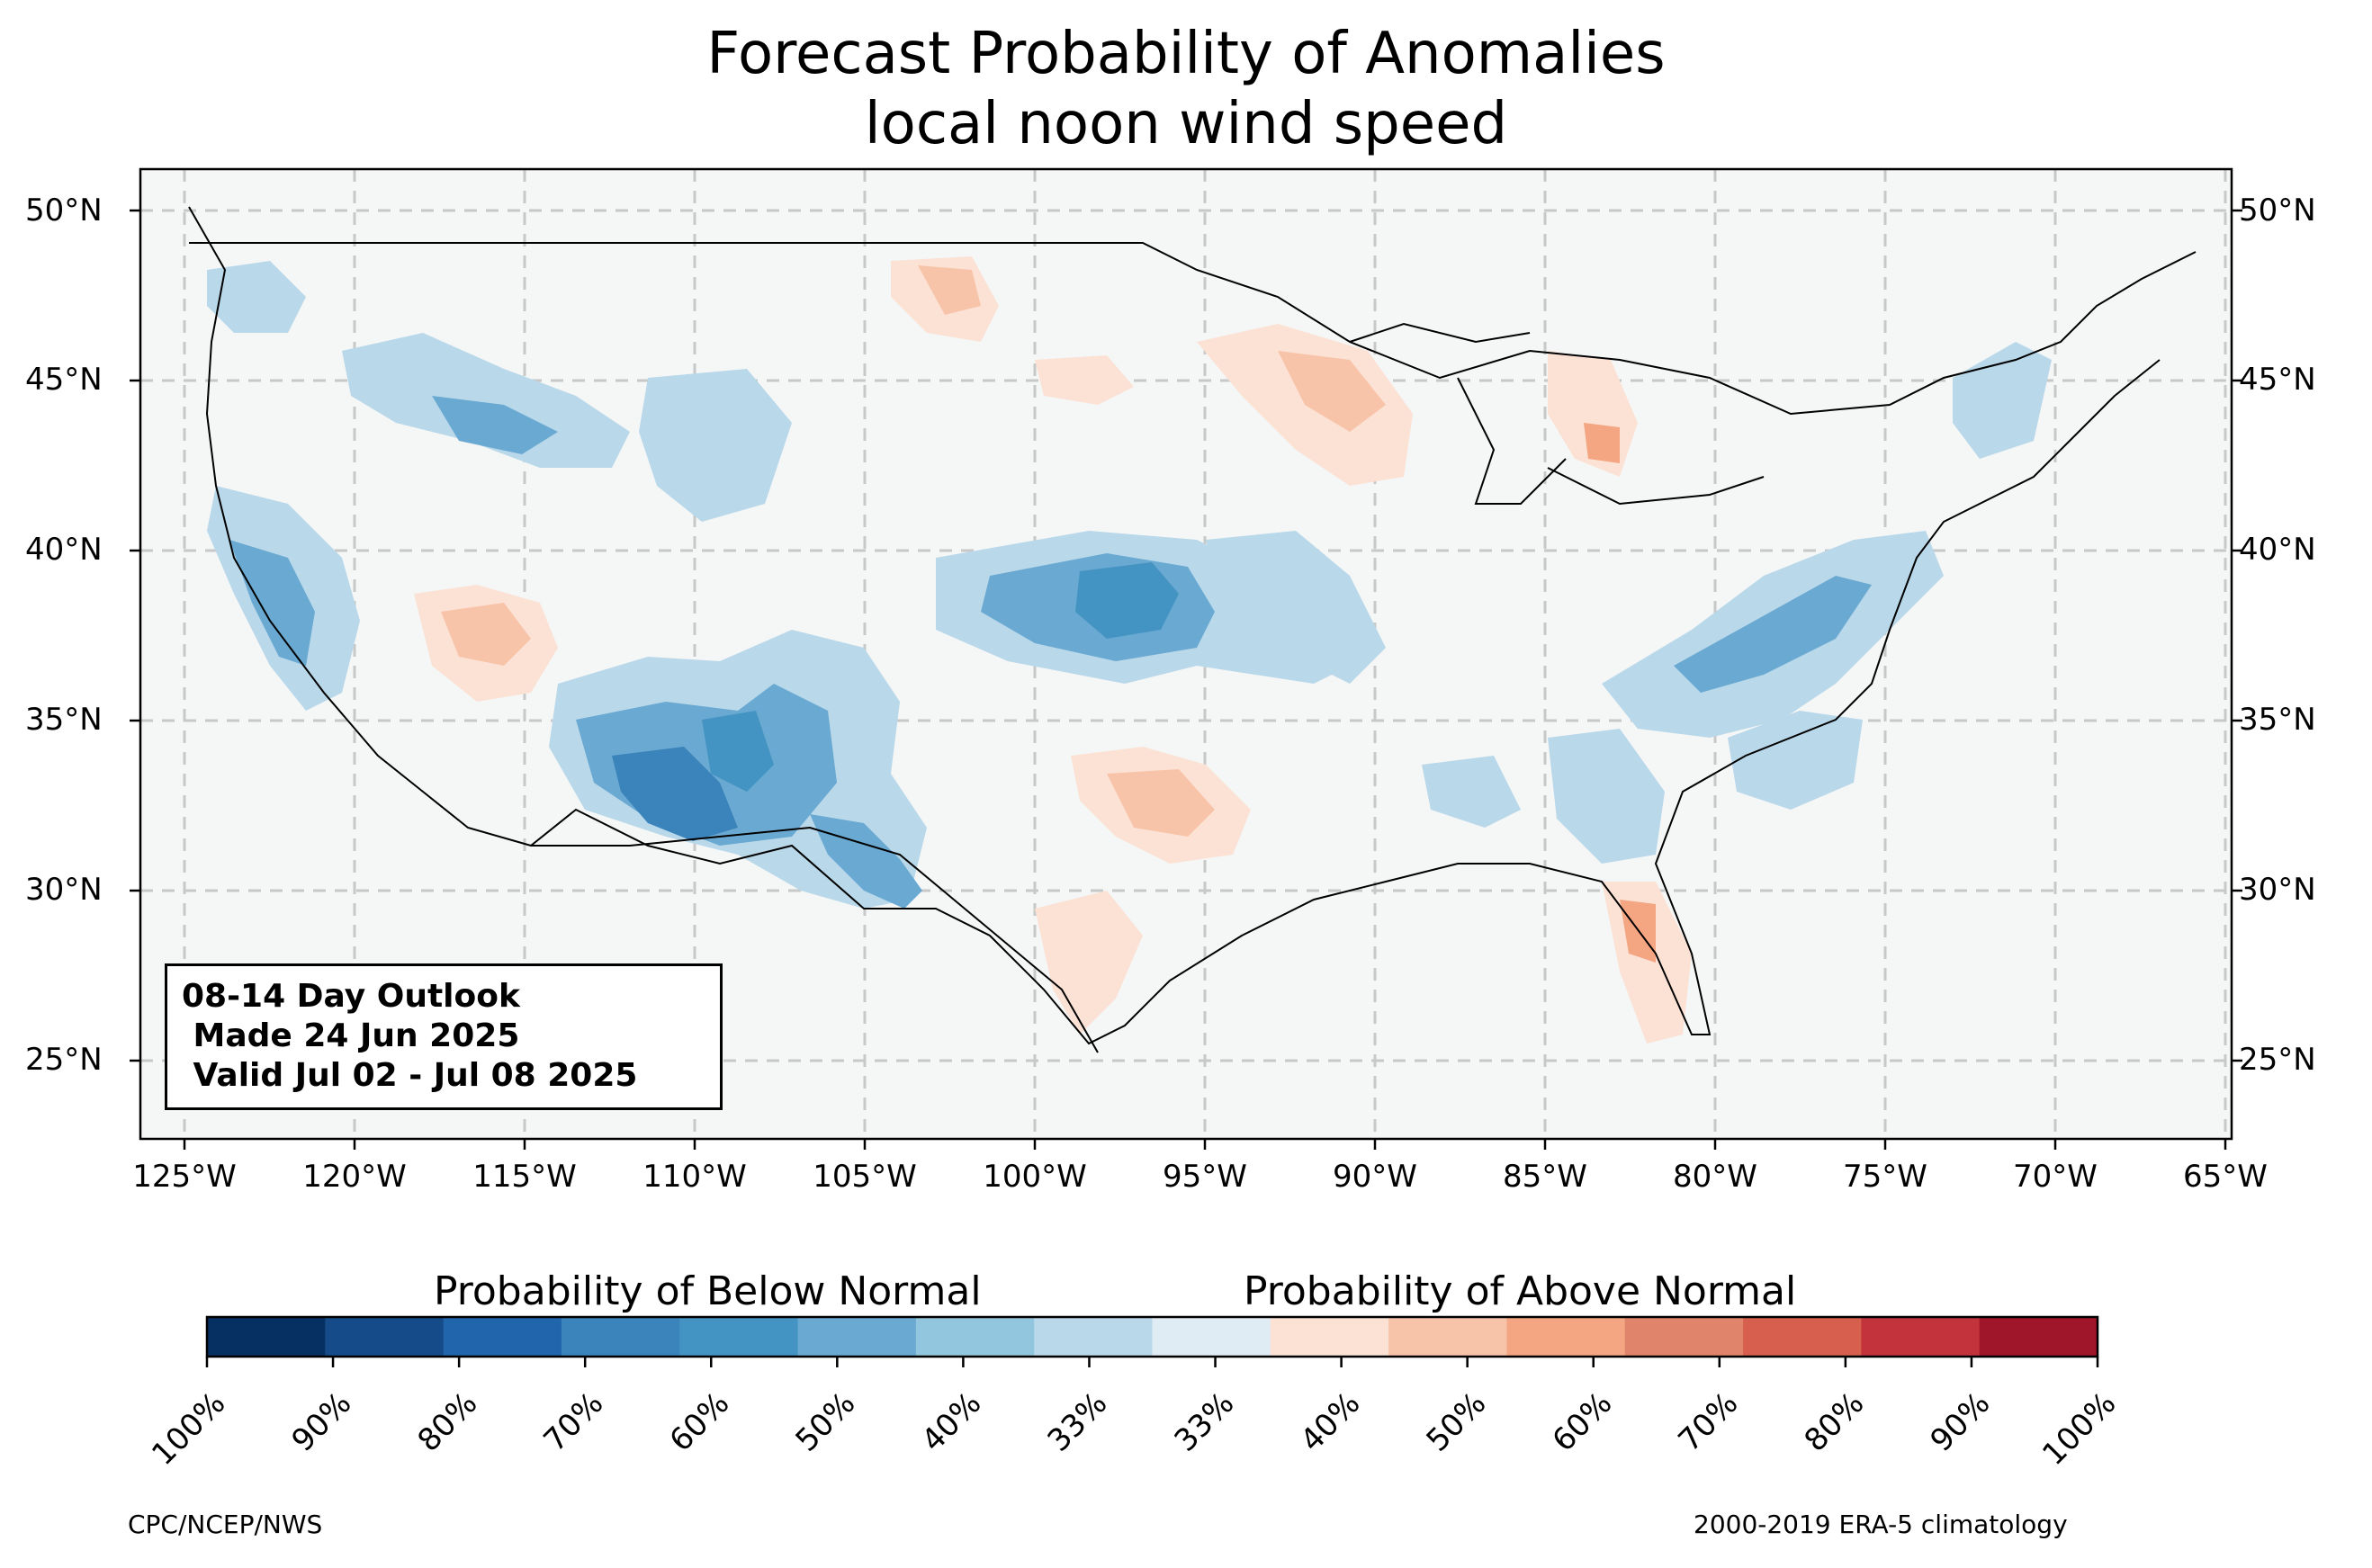 Image resolution: width=2372 pixels, height=1568 pixels. I want to click on lat-label-45-right: 45°N, so click(2277, 380).